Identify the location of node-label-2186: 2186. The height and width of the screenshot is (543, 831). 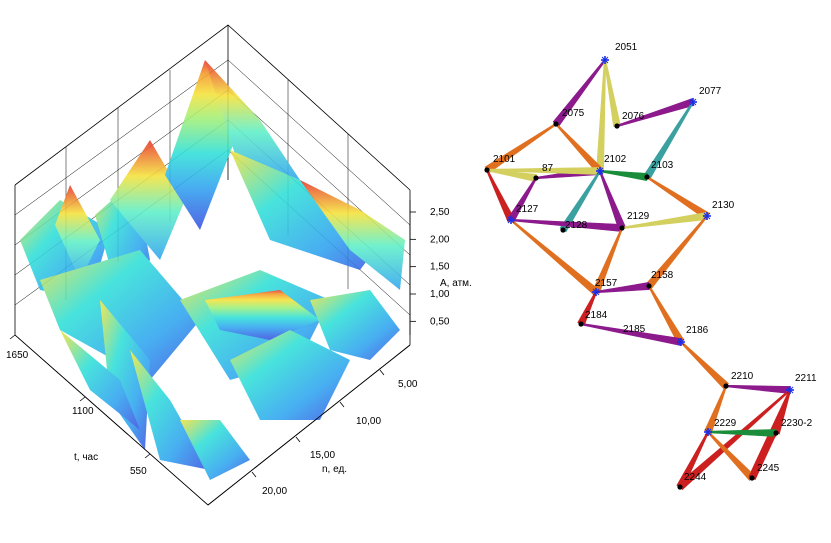
(697, 330).